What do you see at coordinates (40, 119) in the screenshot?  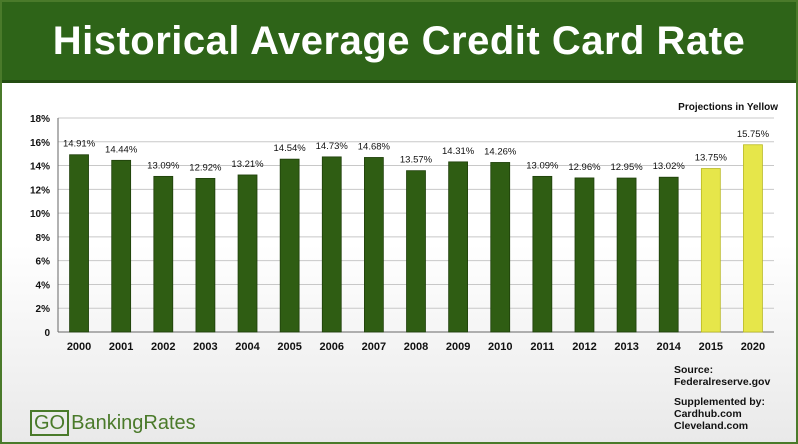 I see `y-tick-label: 18%` at bounding box center [40, 119].